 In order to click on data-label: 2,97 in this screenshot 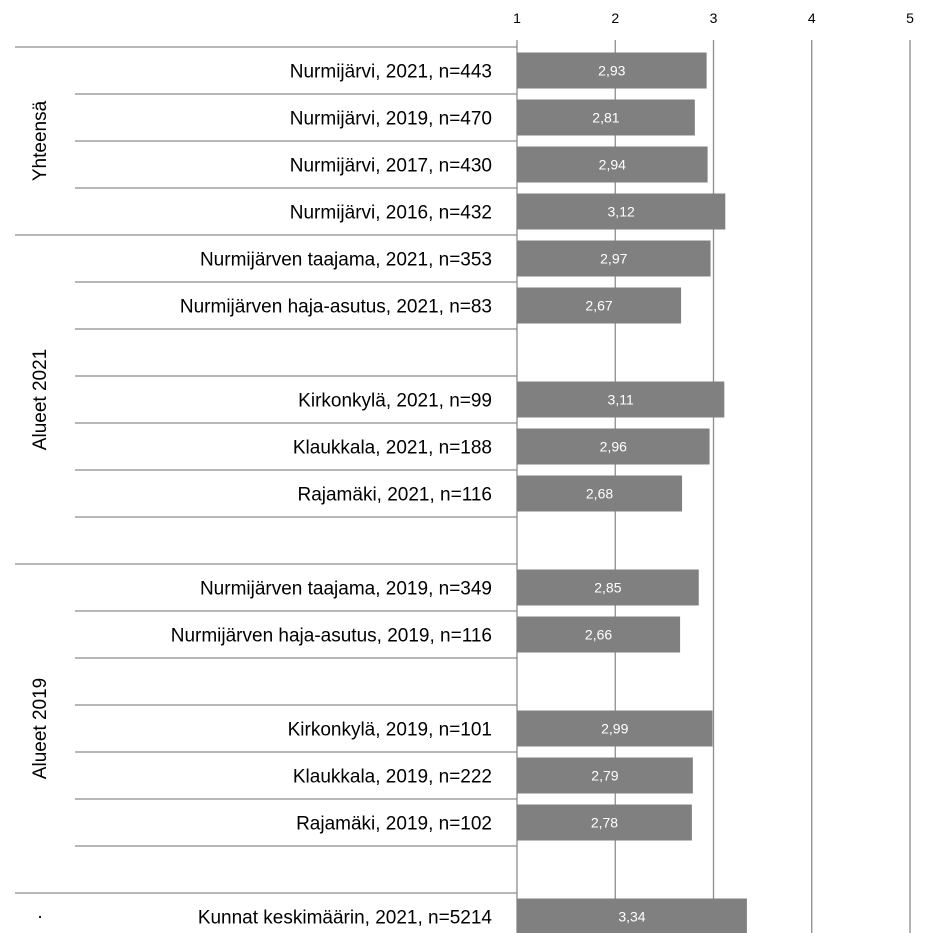, I will do `click(613, 259)`.